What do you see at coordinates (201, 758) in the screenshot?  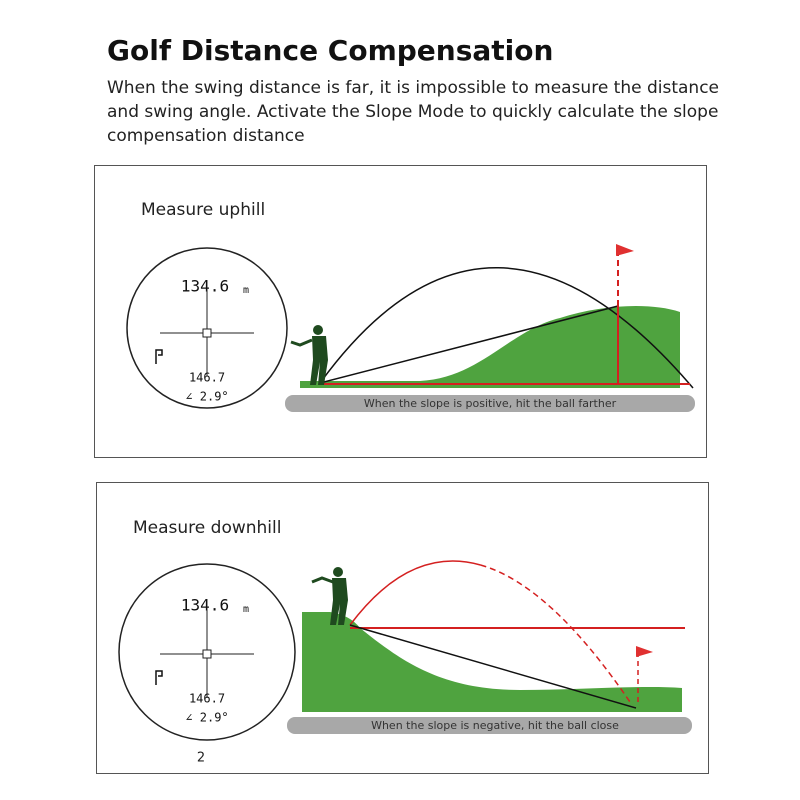 I see `footnote: 2` at bounding box center [201, 758].